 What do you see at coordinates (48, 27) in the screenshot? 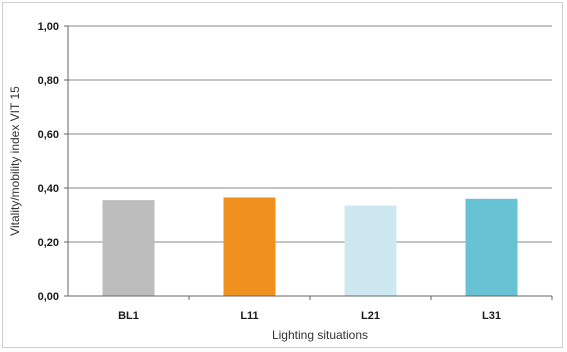
I see `y-tick-label: 1,00` at bounding box center [48, 27].